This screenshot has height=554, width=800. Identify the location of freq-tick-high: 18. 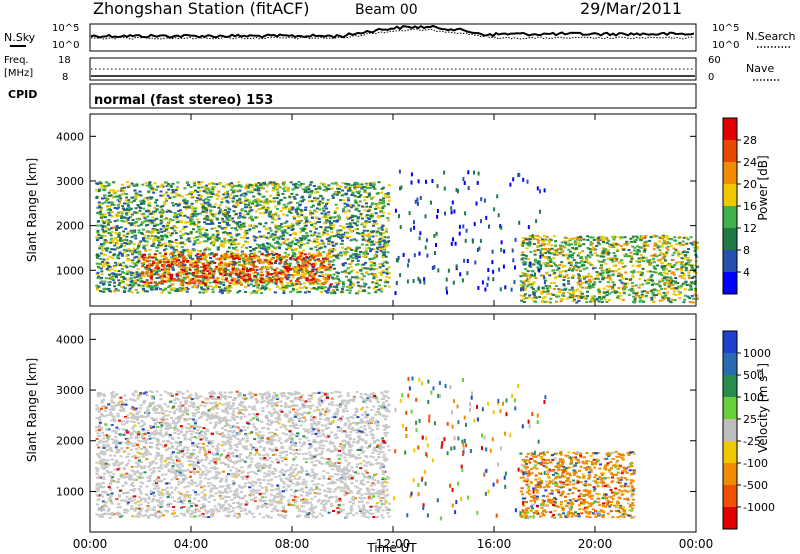
(64, 60).